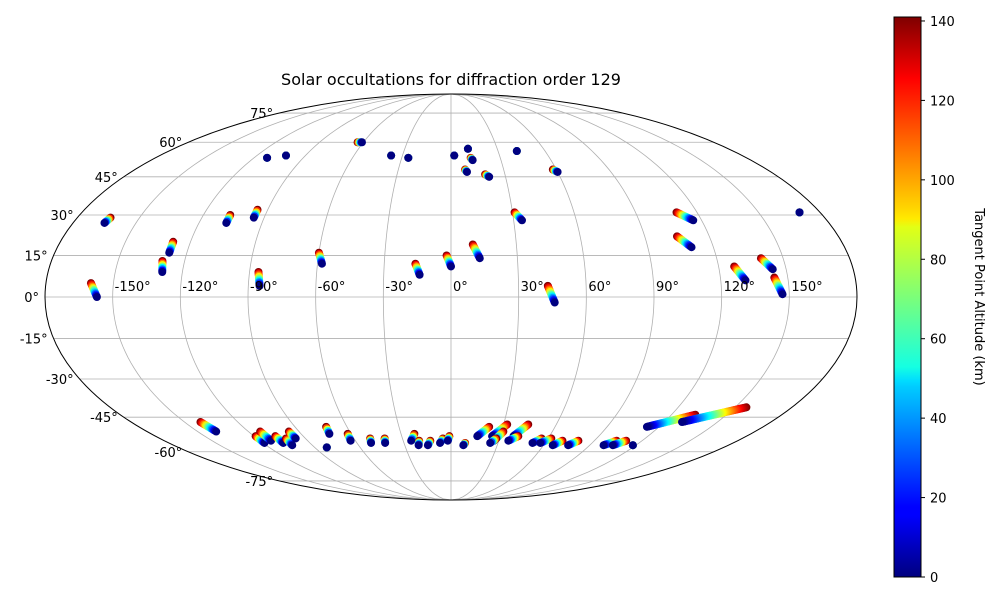 The height and width of the screenshot is (600, 1000). What do you see at coordinates (599, 287) in the screenshot?
I see `lon-tick-label: 60°` at bounding box center [599, 287].